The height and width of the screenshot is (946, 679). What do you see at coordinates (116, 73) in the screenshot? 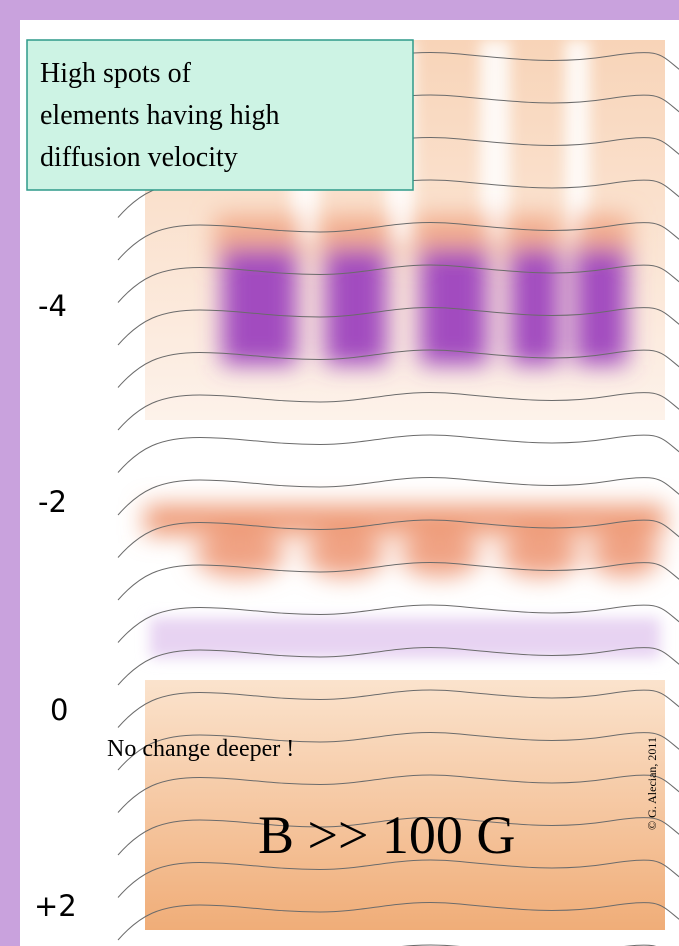
I see `callout-line: High spots of` at bounding box center [116, 73].